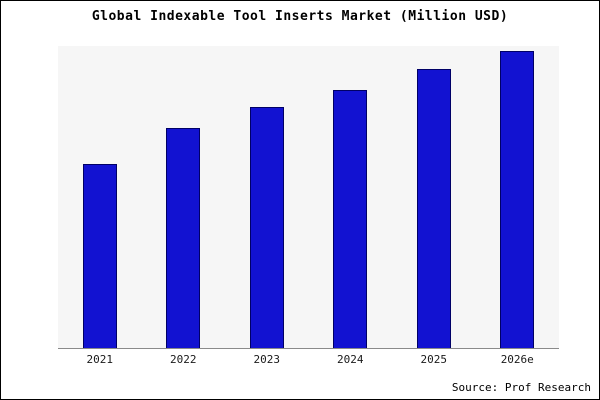  What do you see at coordinates (433, 208) in the screenshot?
I see `bar-2025` at bounding box center [433, 208].